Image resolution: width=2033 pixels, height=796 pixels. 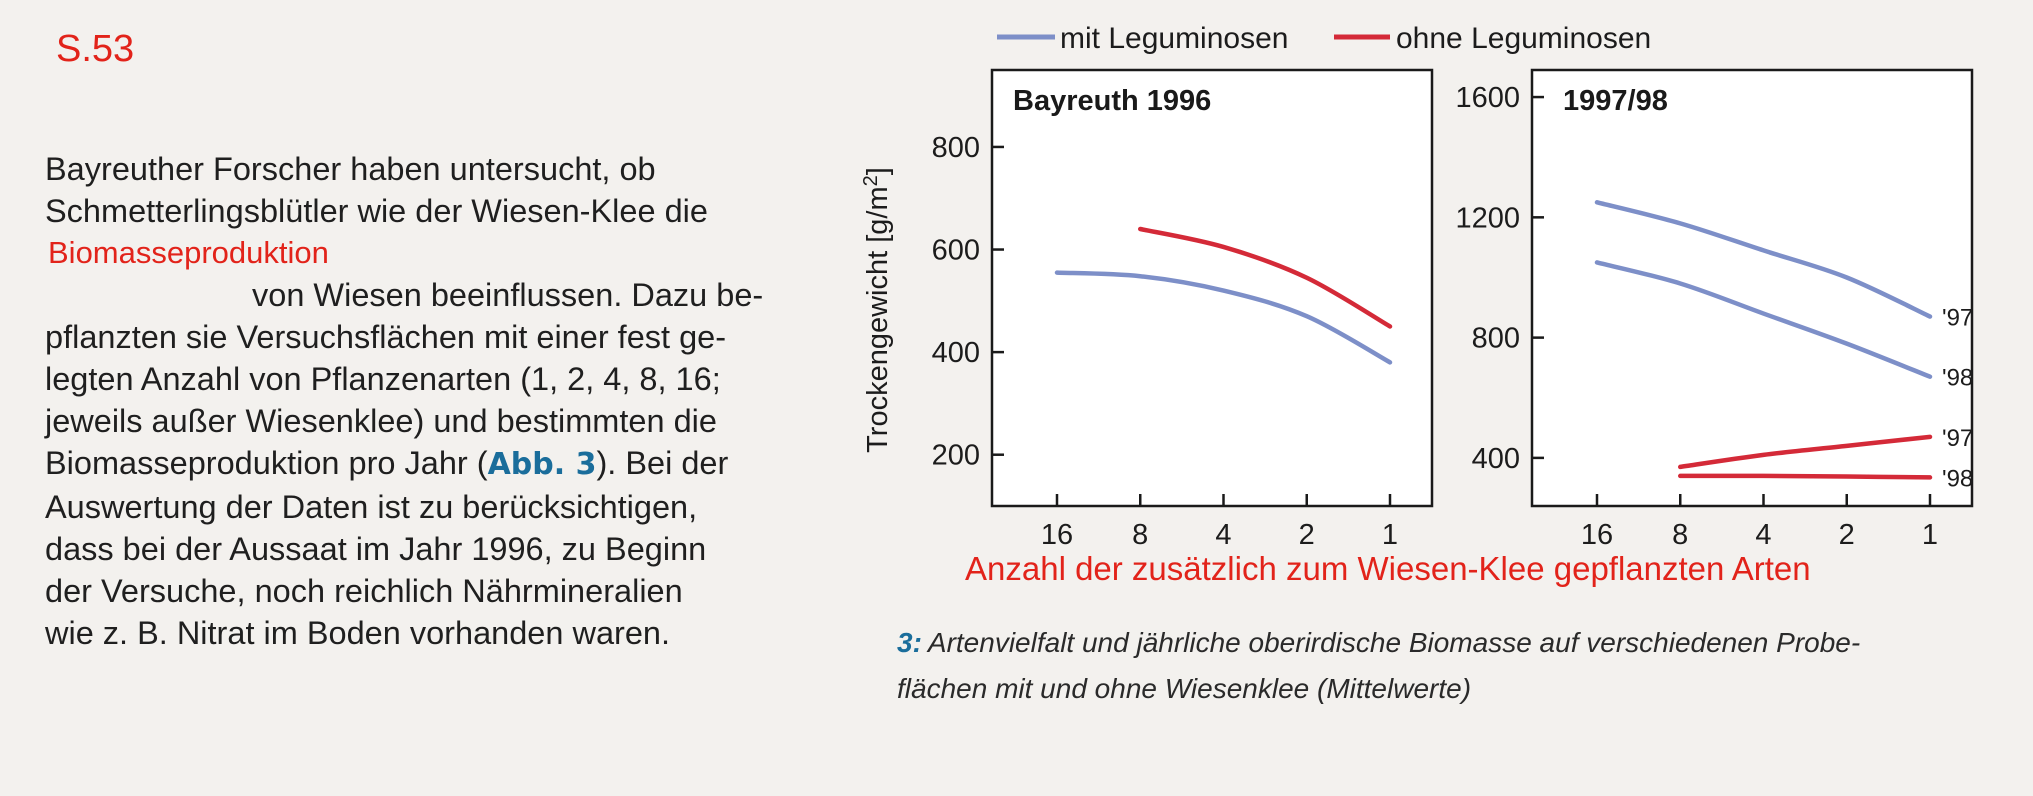 What do you see at coordinates (1174, 38) in the screenshot?
I see `legend-label-with: mit Leguminosen` at bounding box center [1174, 38].